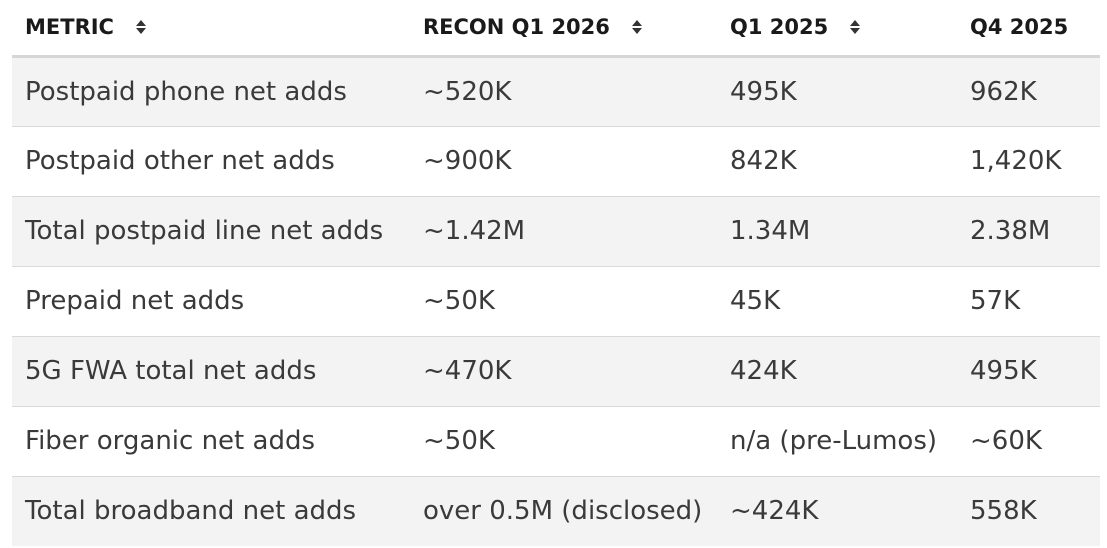 The width and height of the screenshot is (1107, 548). I want to click on q4-2025-cell: ~60K, so click(1028, 441).